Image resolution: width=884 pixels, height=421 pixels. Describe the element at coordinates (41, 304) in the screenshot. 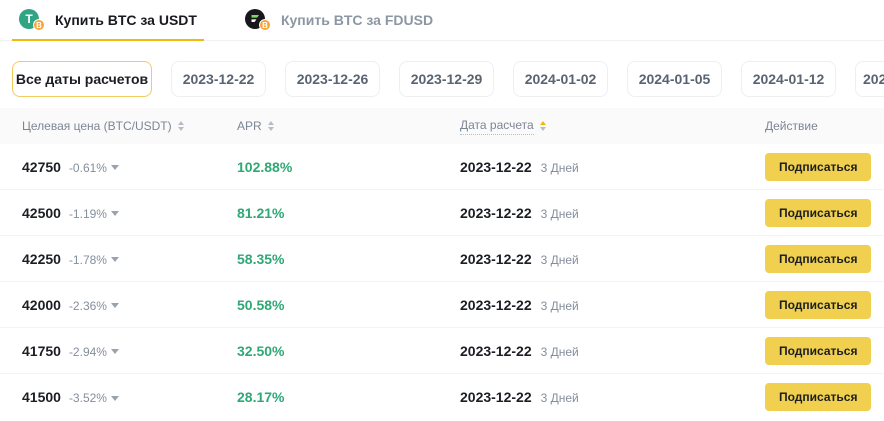

I see `target-price: 42000` at that location.